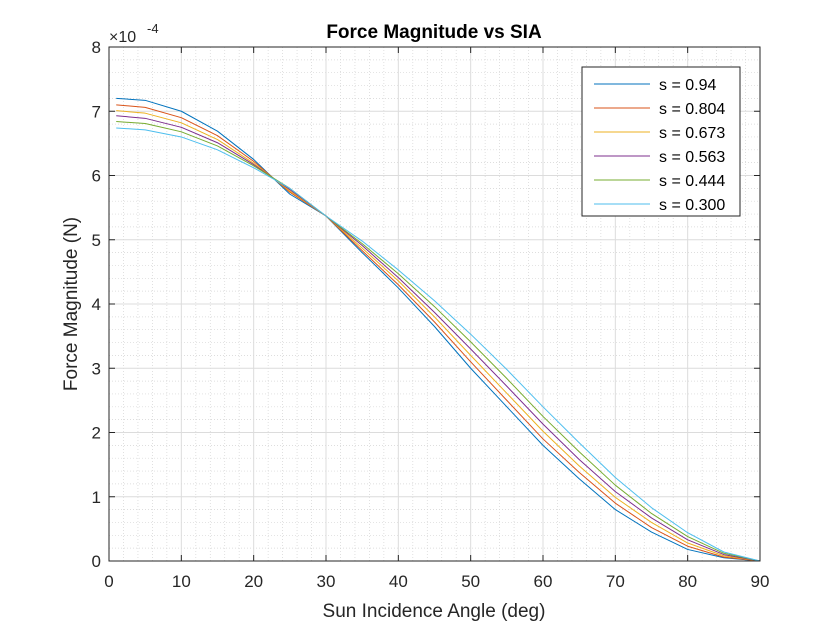  I want to click on legend-label: s = 0.300, so click(692, 205).